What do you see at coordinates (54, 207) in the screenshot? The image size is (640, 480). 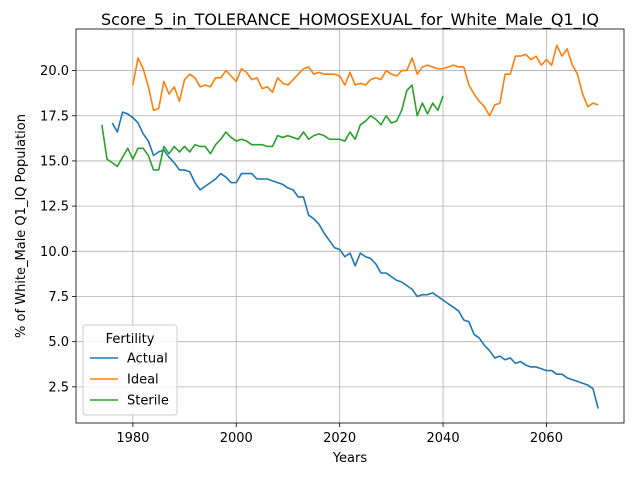 I see `y-tick-label: 12.5` at bounding box center [54, 207].